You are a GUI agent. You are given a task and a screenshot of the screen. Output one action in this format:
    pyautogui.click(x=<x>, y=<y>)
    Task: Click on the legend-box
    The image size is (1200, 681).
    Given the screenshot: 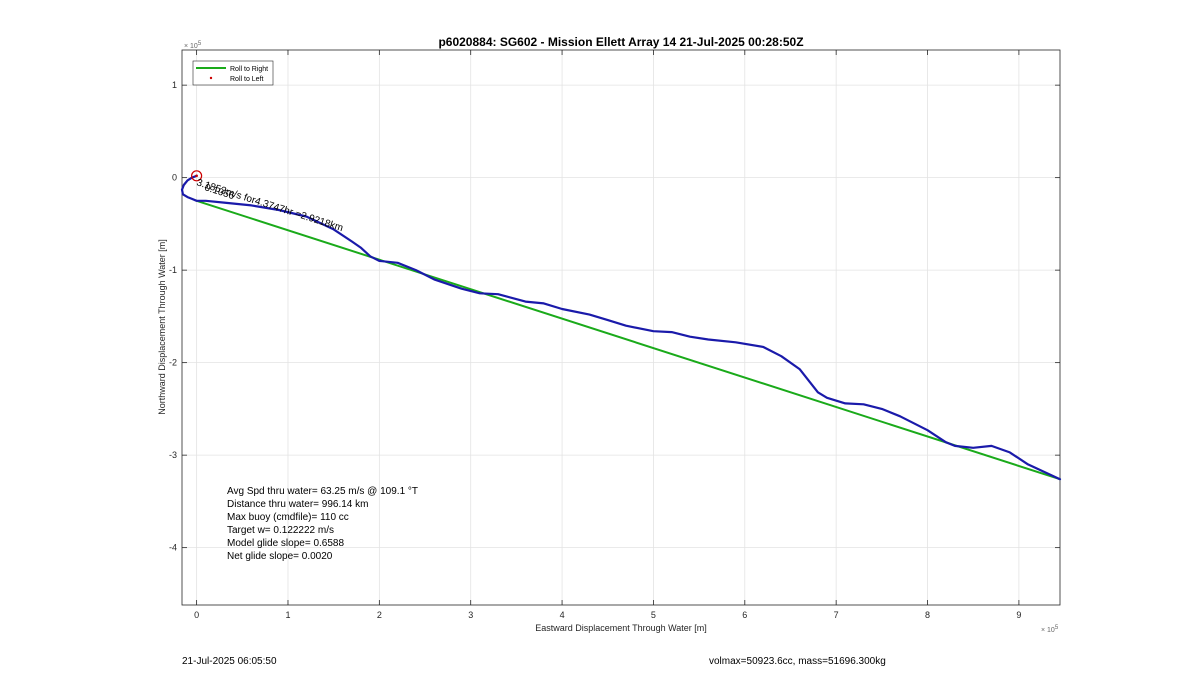 What is the action you would take?
    pyautogui.click(x=233, y=73)
    